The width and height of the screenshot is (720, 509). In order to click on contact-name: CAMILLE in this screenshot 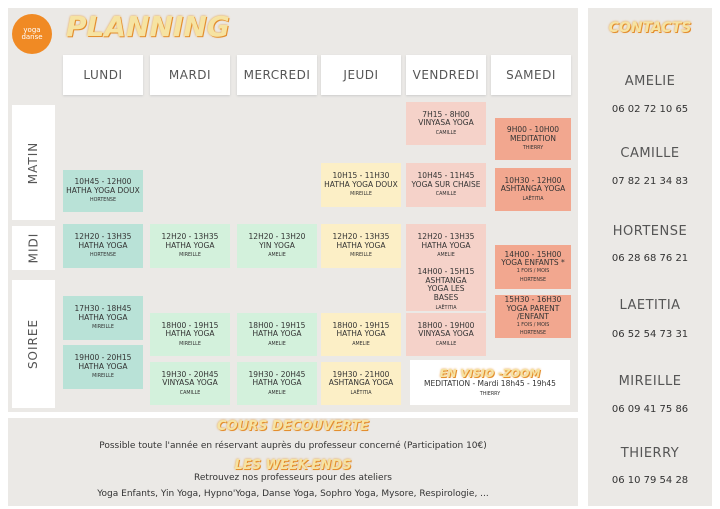, I will do `click(650, 153)`.